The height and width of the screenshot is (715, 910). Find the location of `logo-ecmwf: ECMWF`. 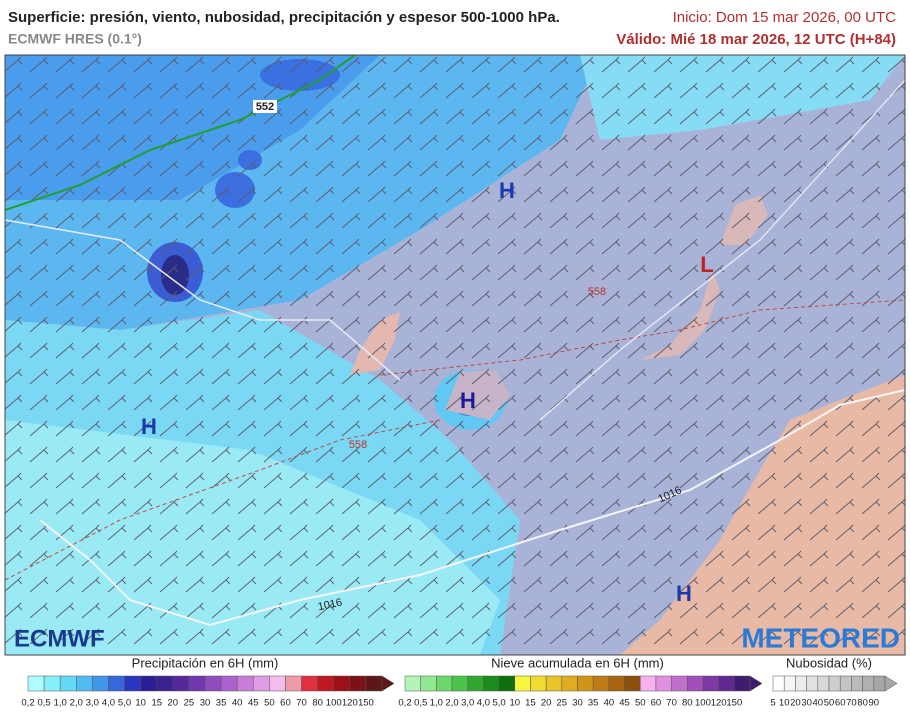

logo-ecmwf: ECMWF is located at coordinates (59, 638).